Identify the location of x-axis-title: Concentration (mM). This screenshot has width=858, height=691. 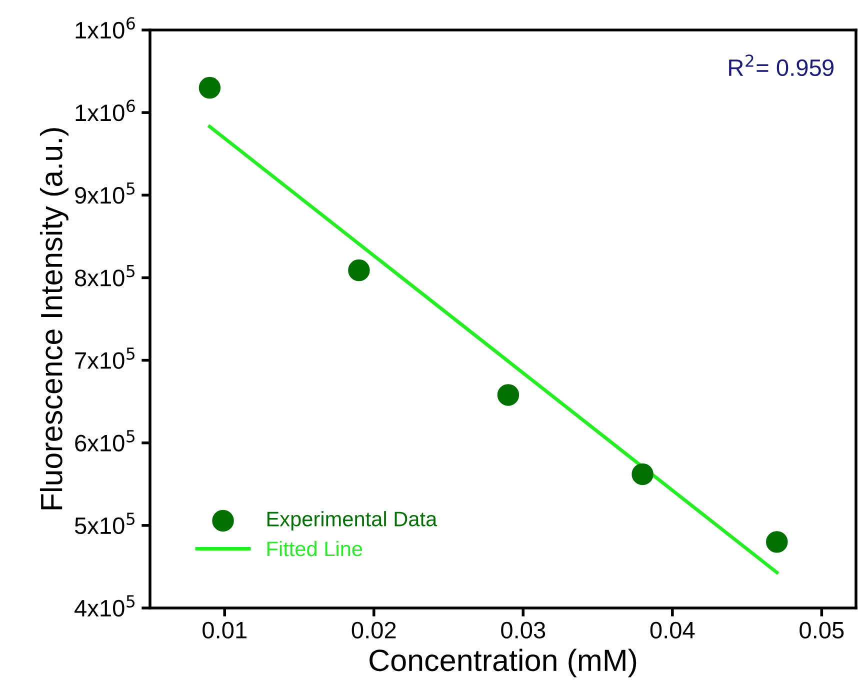
(503, 663).